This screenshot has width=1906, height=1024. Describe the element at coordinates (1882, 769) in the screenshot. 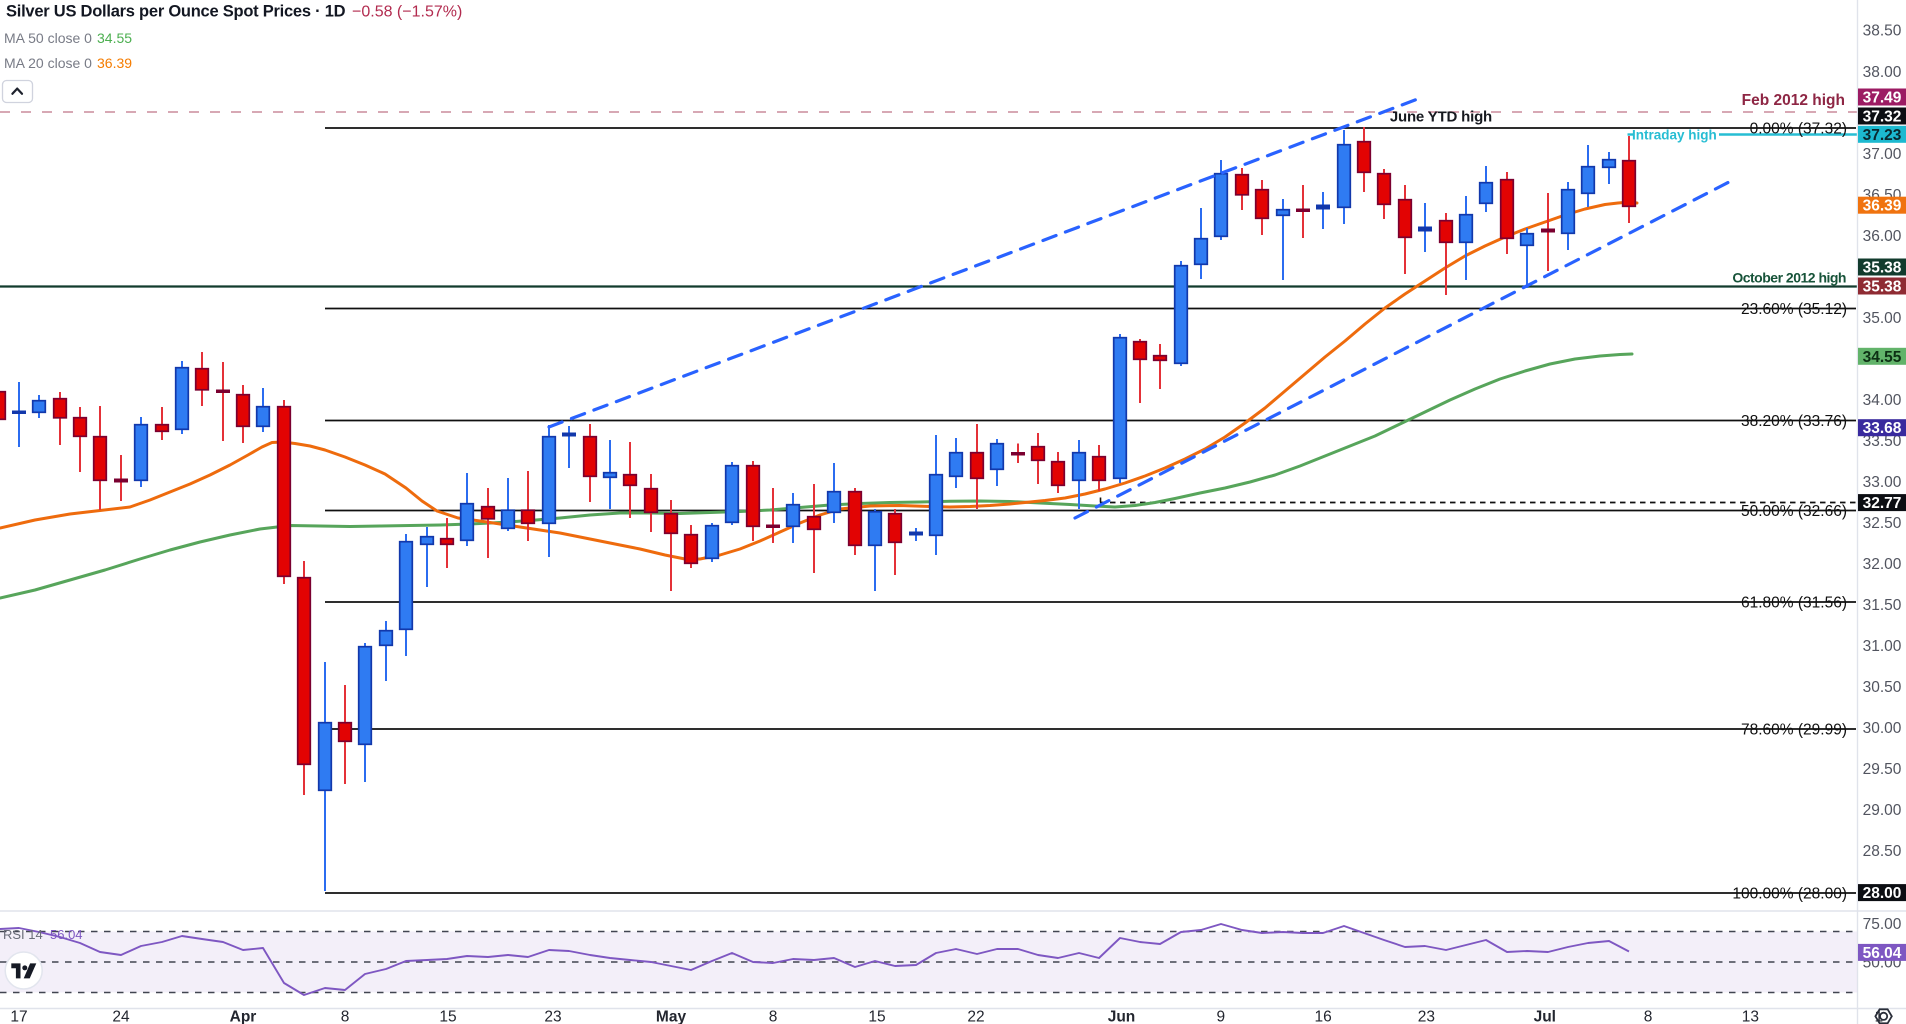

I see `svg-text: 29.50` at that location.